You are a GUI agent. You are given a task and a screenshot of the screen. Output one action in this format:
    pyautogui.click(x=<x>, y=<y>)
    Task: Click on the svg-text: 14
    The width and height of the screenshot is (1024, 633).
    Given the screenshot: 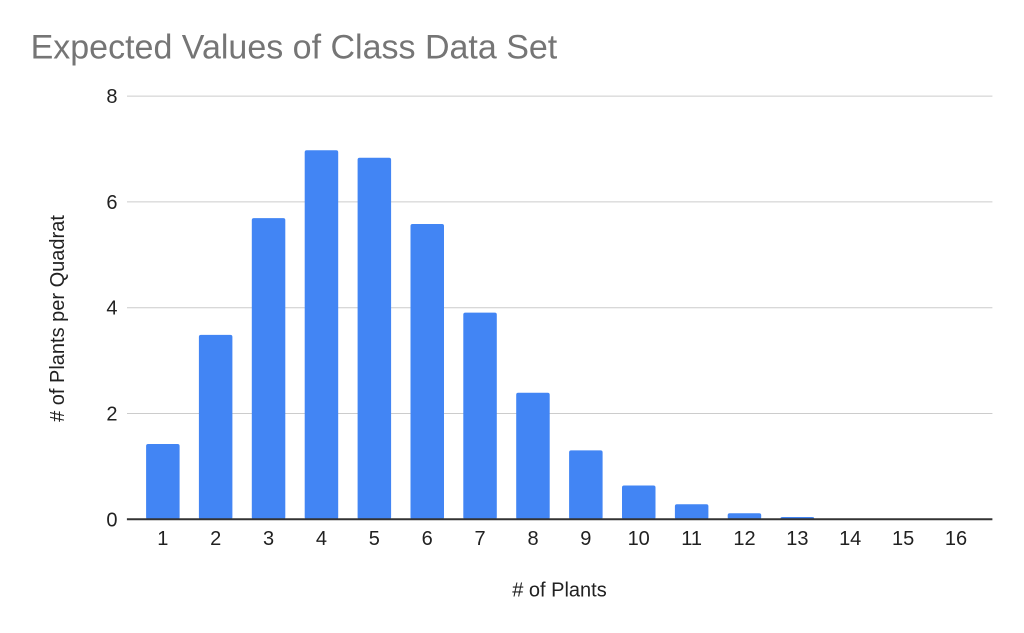 What is the action you would take?
    pyautogui.click(x=850, y=539)
    